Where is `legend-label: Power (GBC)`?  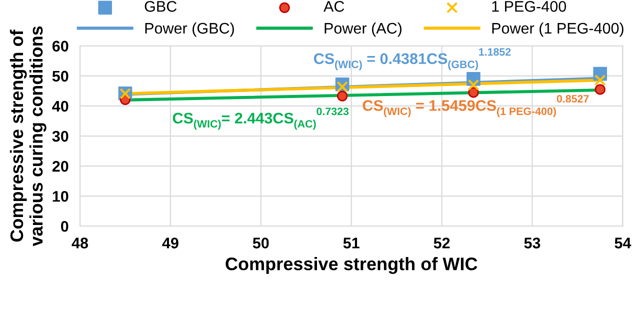 legend-label: Power (GBC) is located at coordinates (189, 29).